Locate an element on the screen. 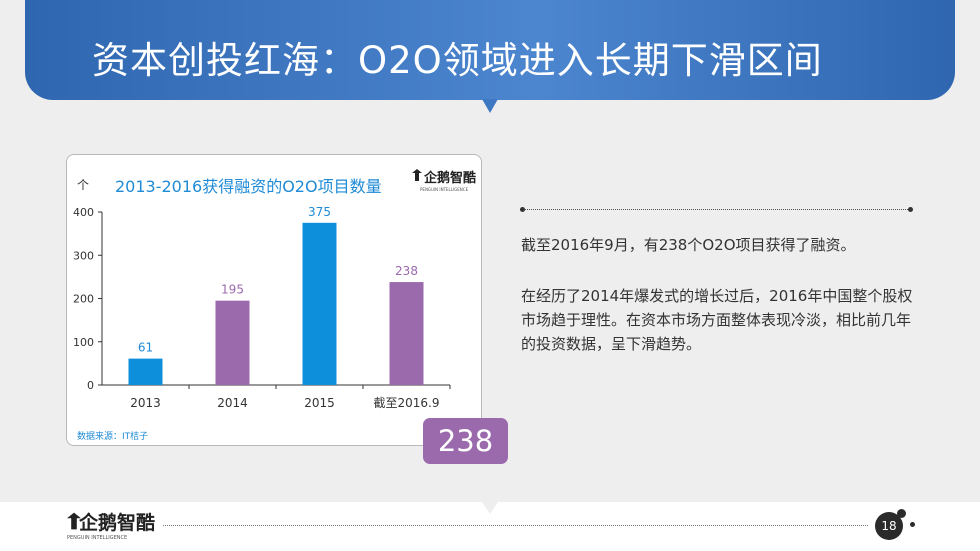 The image size is (980, 551). page-number-dot-small is located at coordinates (912, 524).